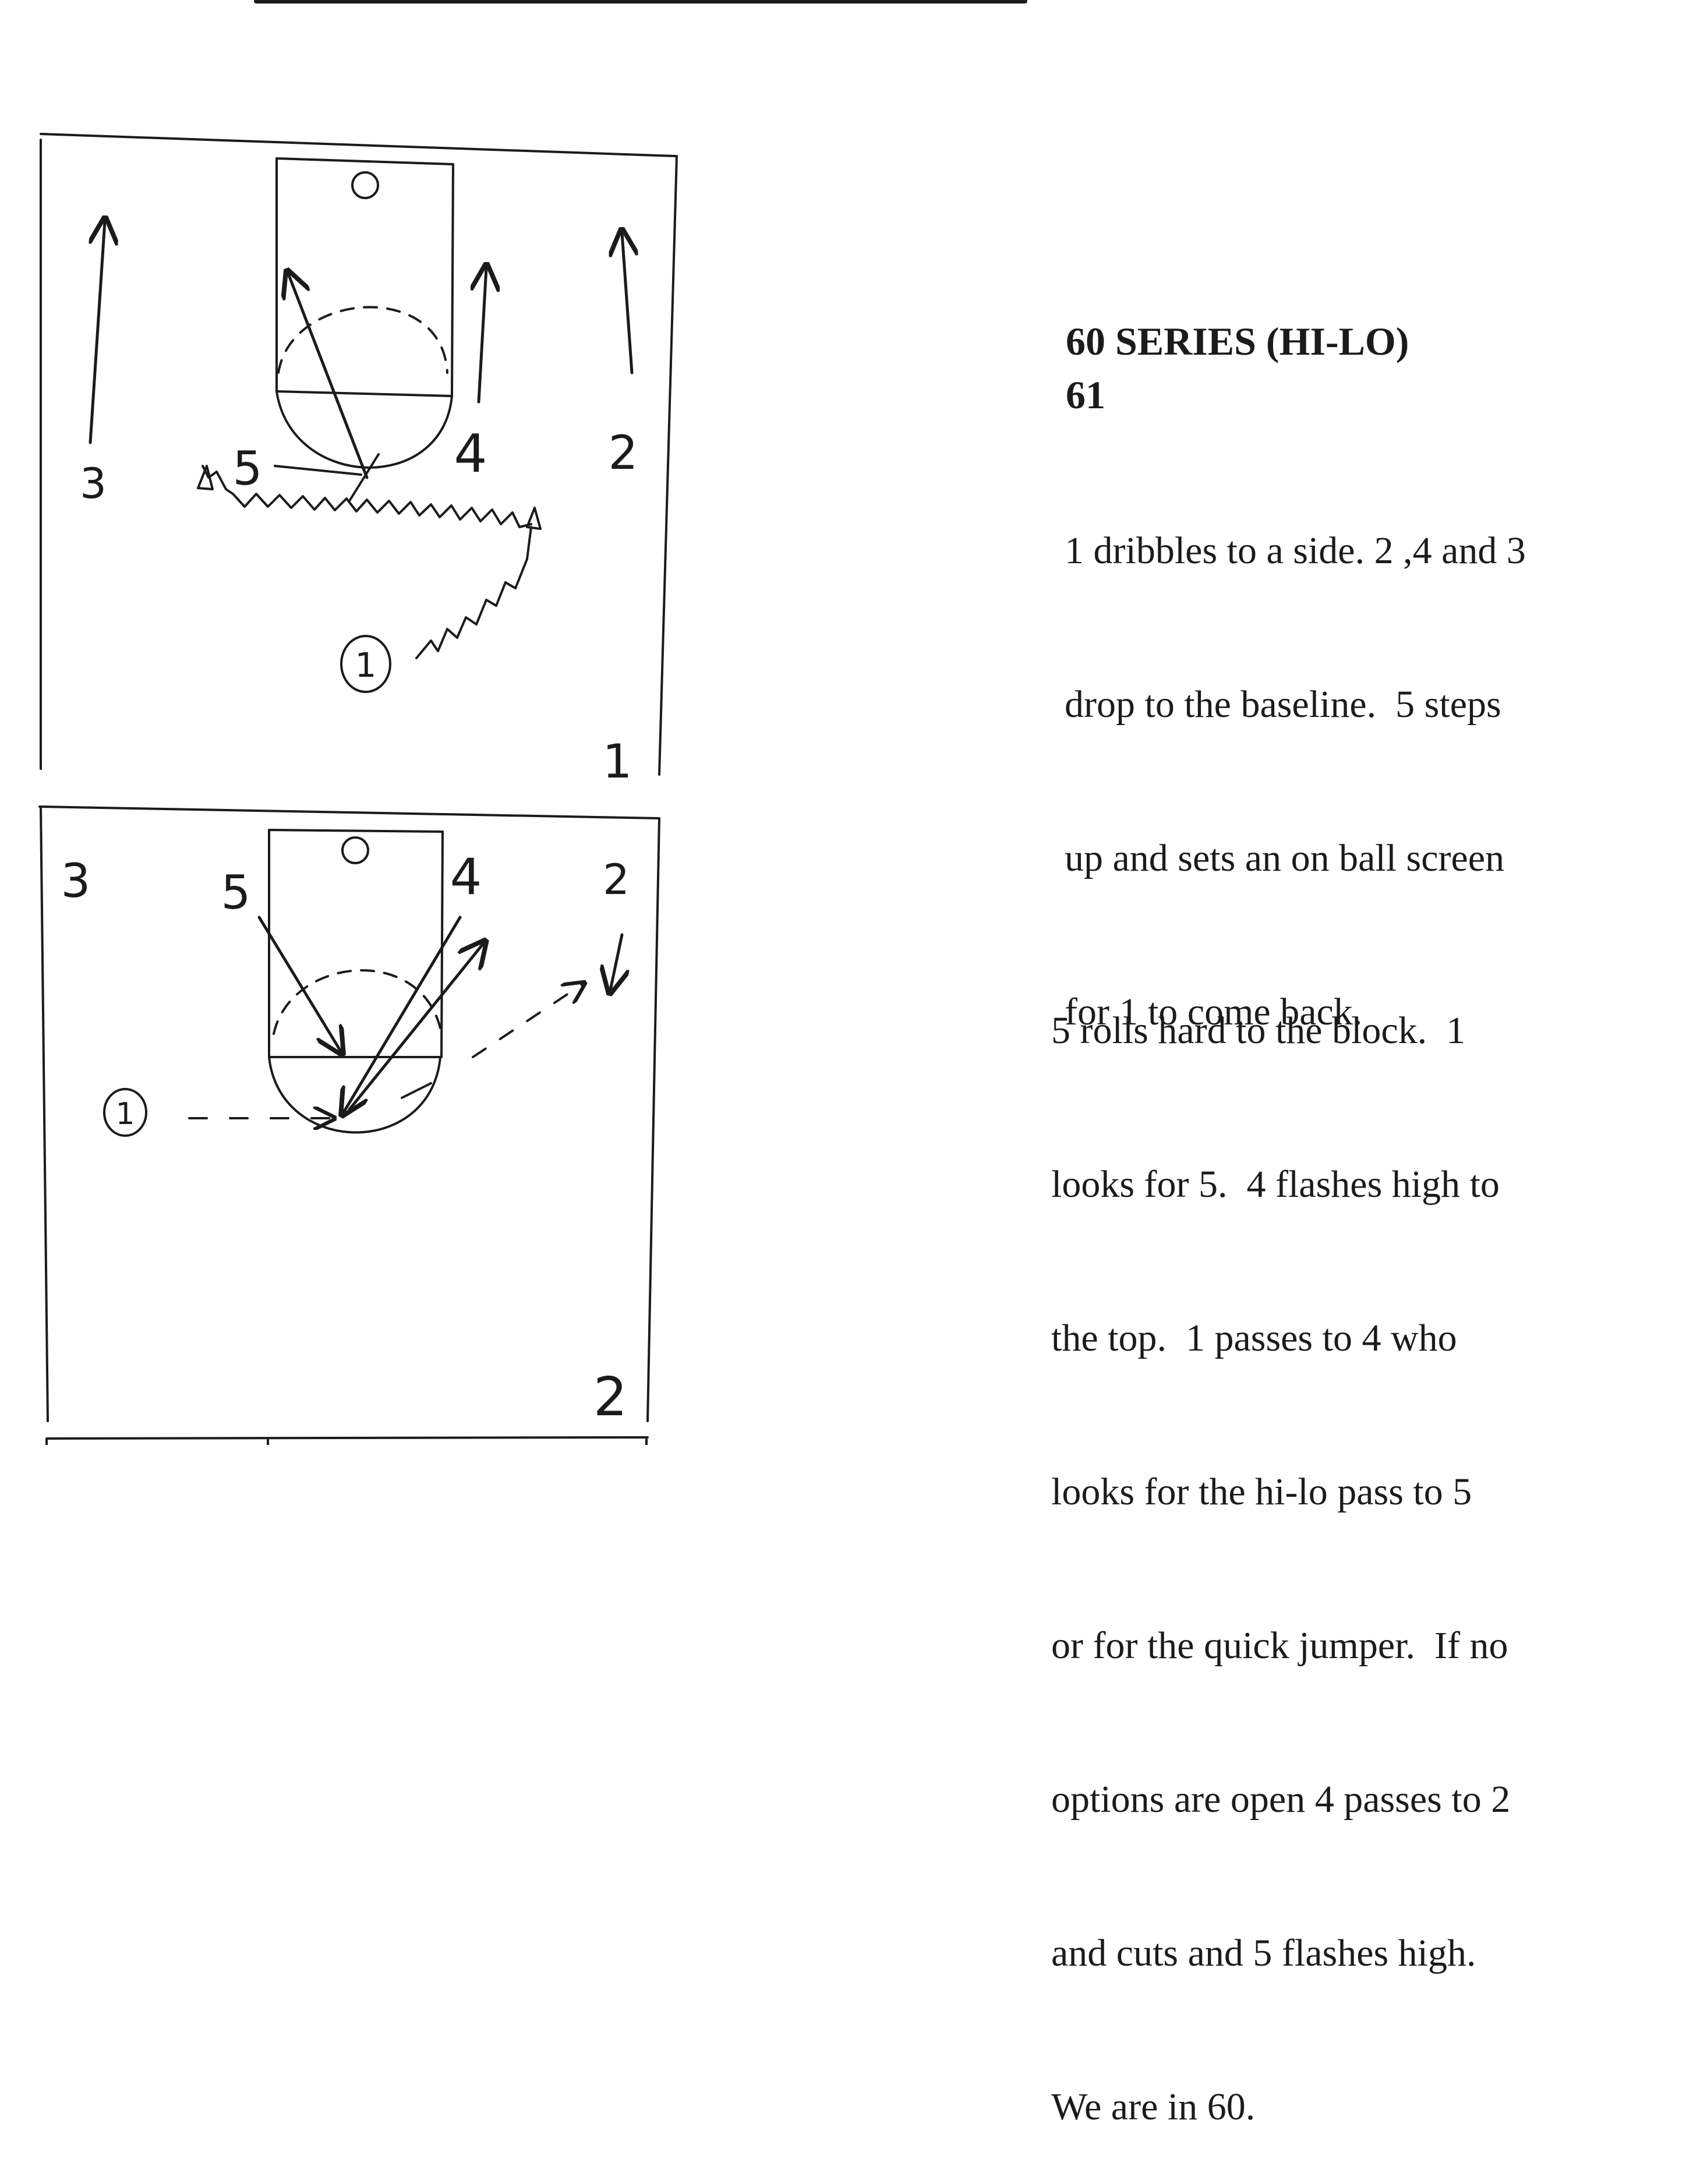 Image resolution: width=1686 pixels, height=2184 pixels. I want to click on step-2-line: We are in 60., so click(1154, 2107).